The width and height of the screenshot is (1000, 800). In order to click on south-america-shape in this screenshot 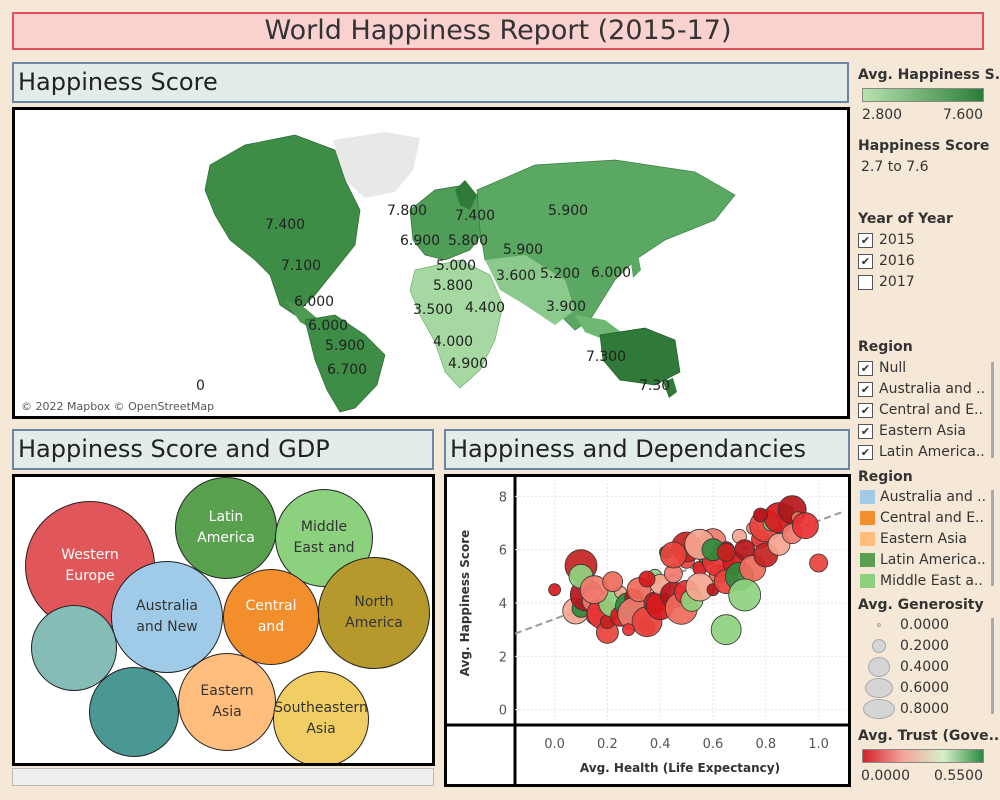, I will do `click(345, 363)`.